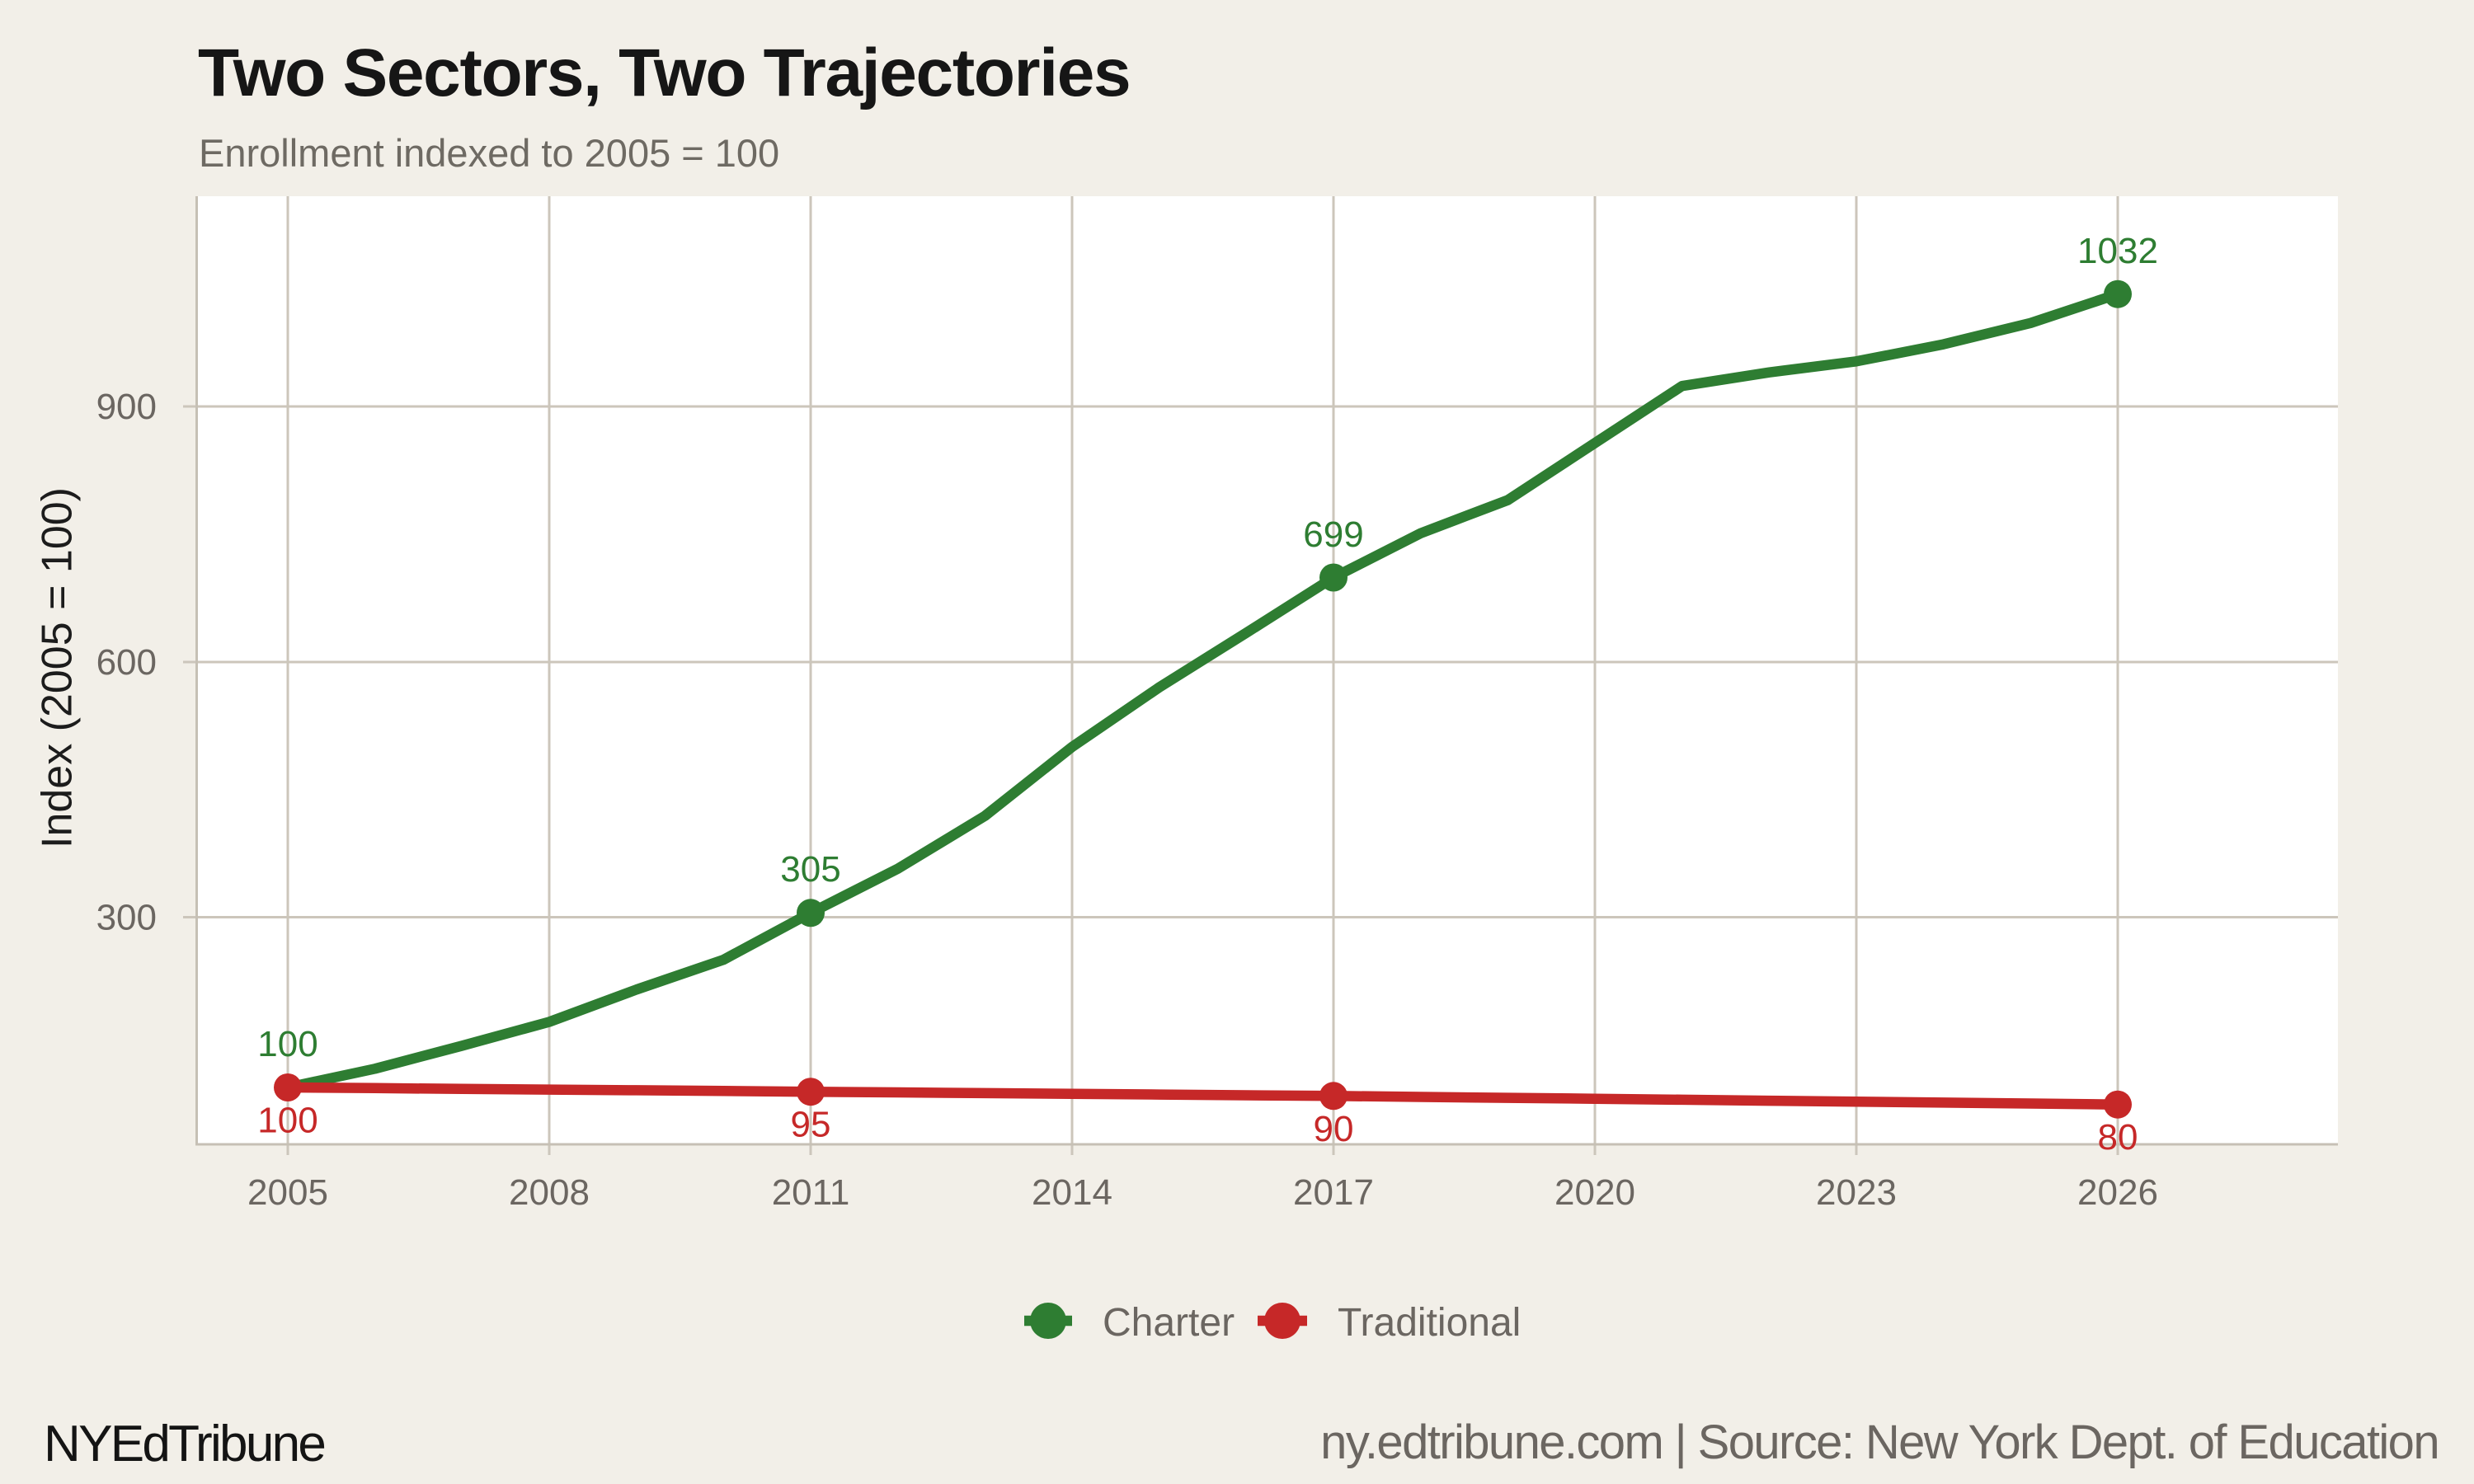 The width and height of the screenshot is (2474, 1484). Describe the element at coordinates (1333, 534) in the screenshot. I see `svg-text: 699` at that location.